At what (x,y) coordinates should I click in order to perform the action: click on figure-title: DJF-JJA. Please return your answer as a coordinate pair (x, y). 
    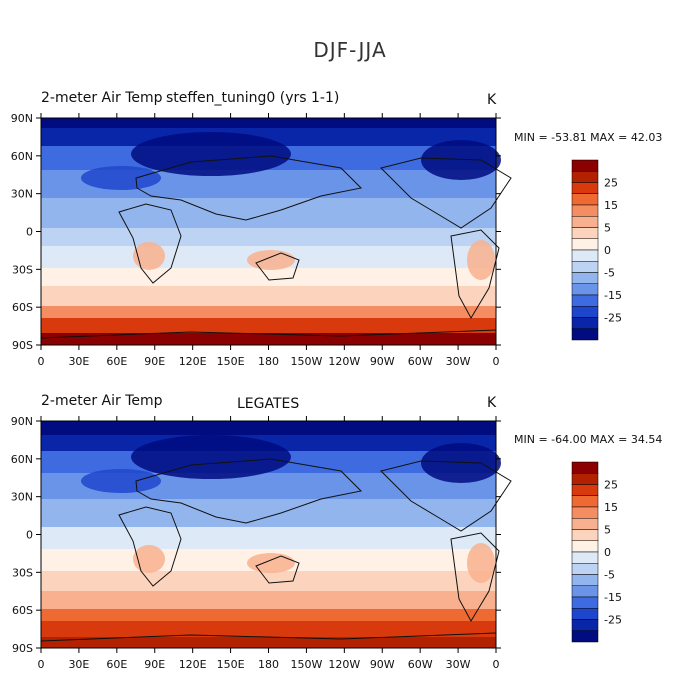
    Looking at the image, I should click on (350, 50).